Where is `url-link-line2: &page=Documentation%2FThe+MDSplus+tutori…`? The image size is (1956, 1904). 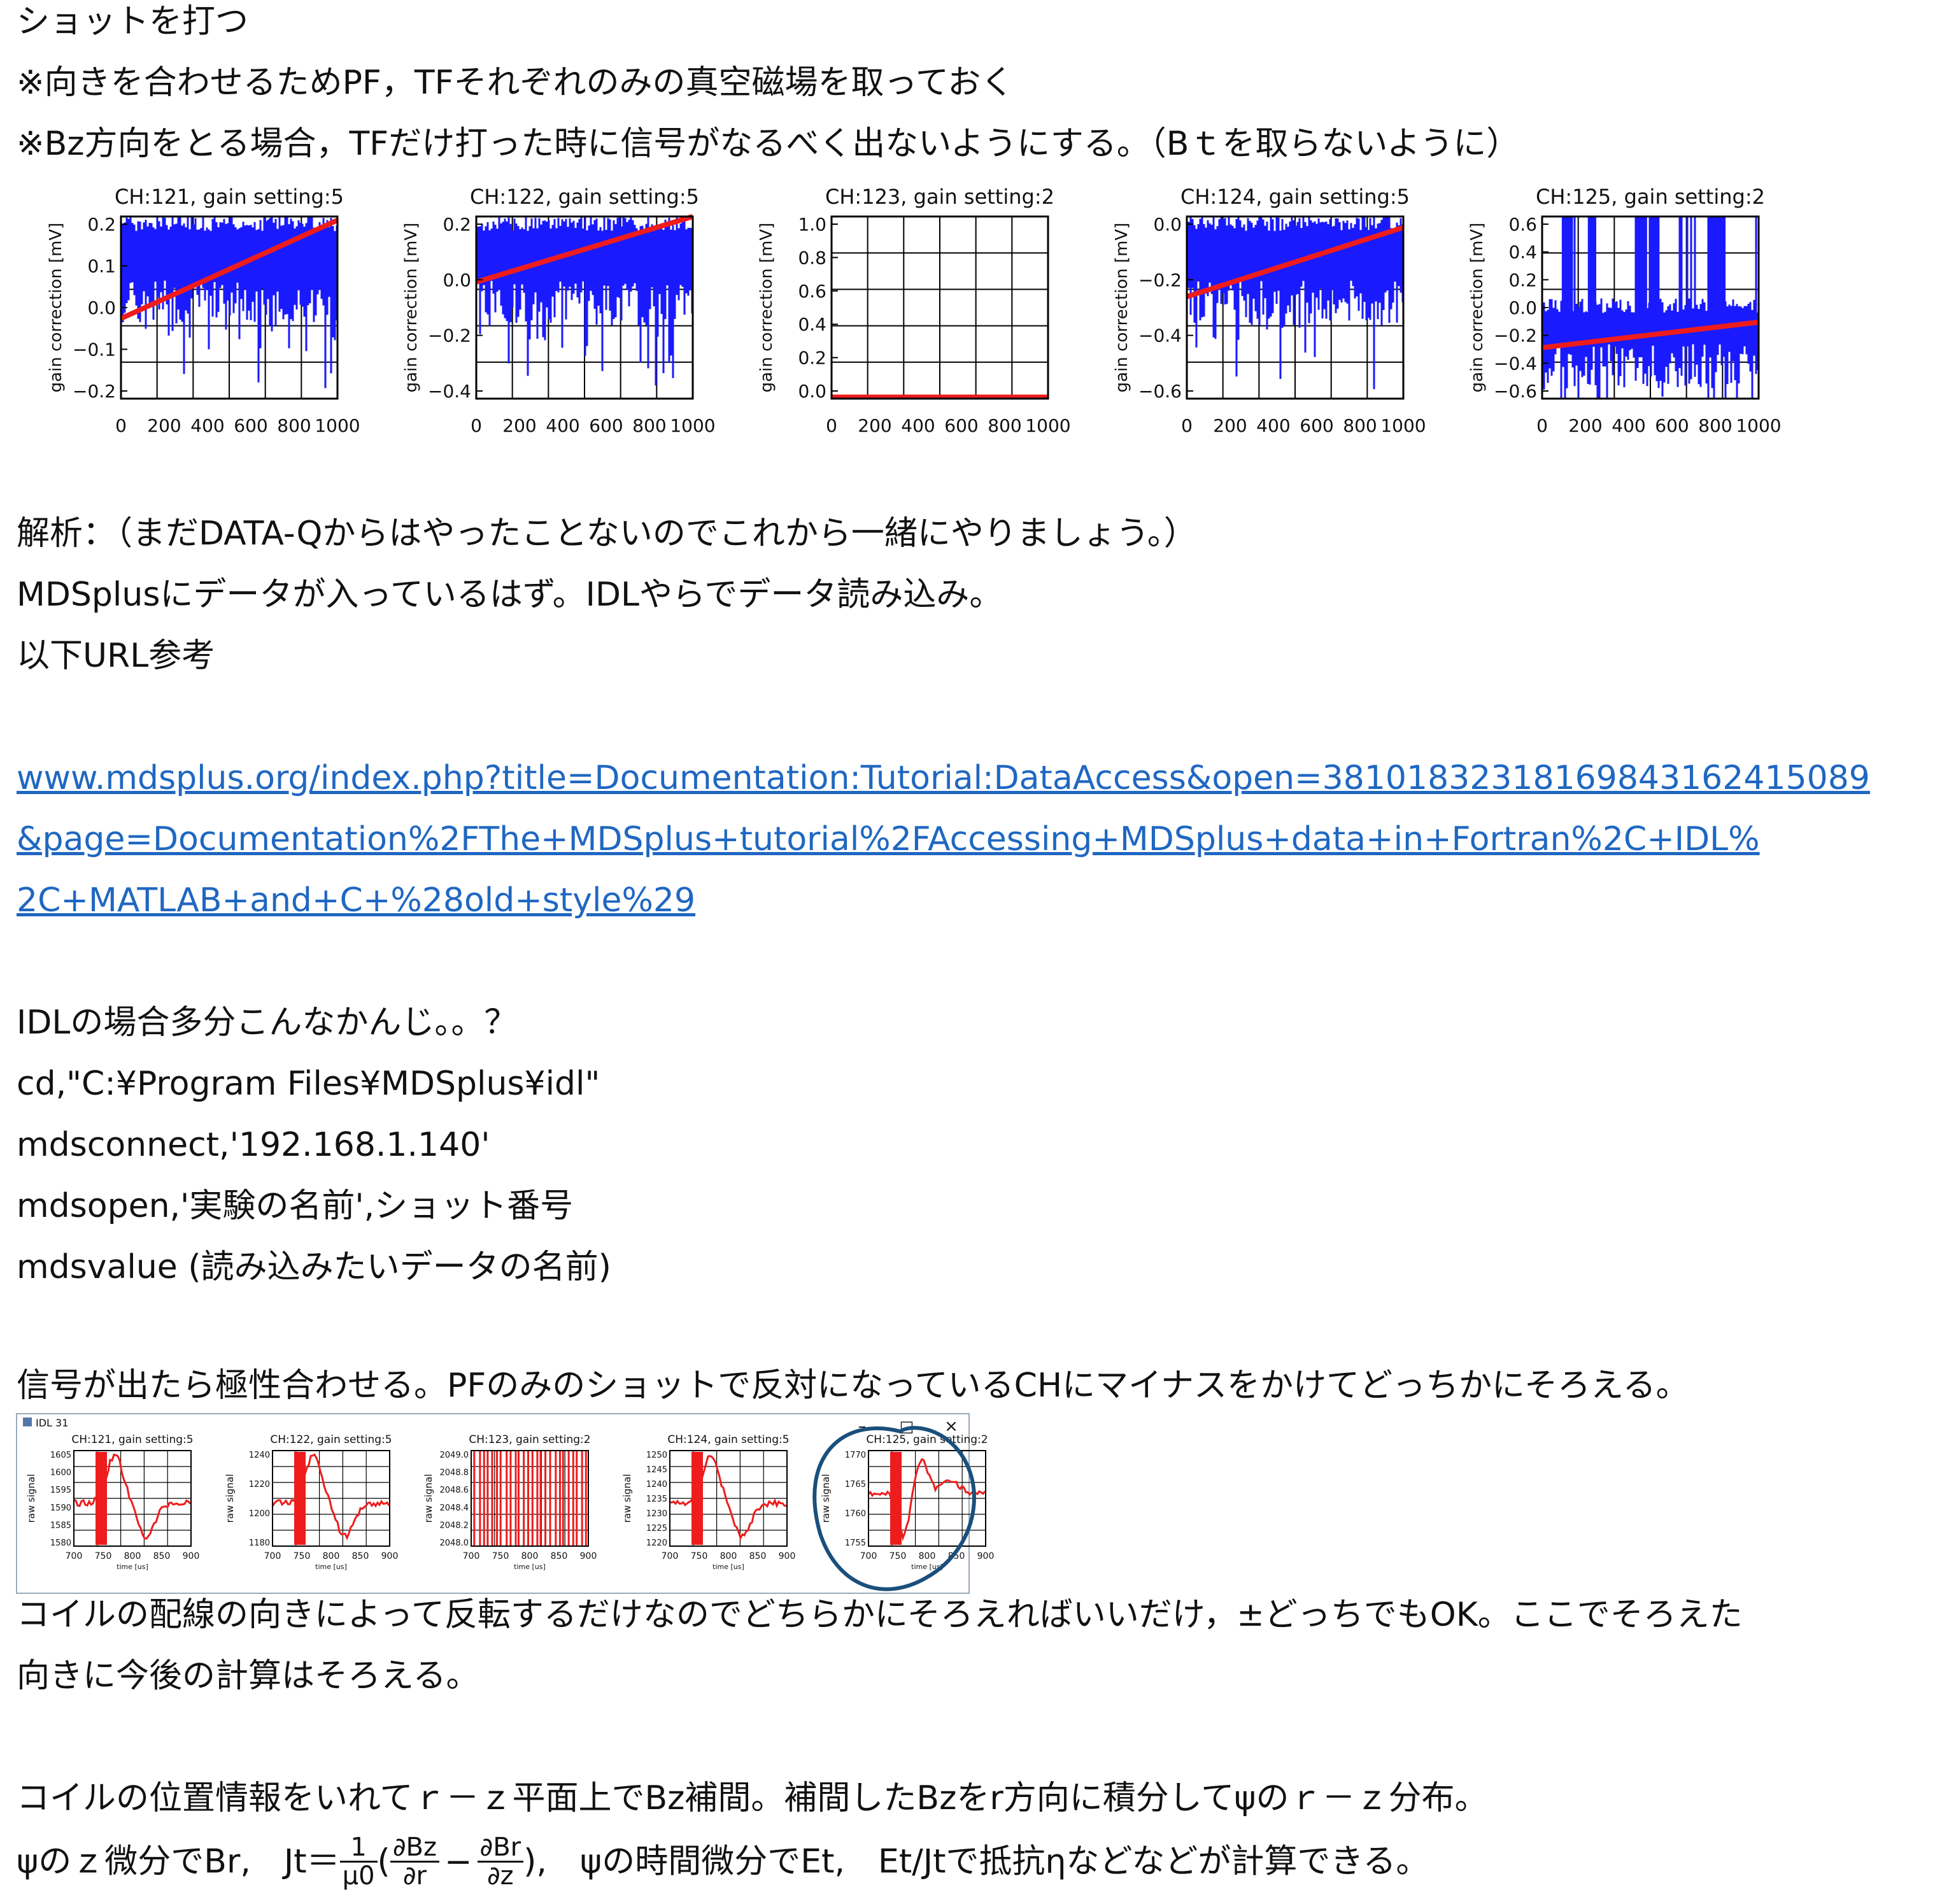 url-link-line2: &page=Documentation%2FThe+MDSplus+tutori… is located at coordinates (888, 839).